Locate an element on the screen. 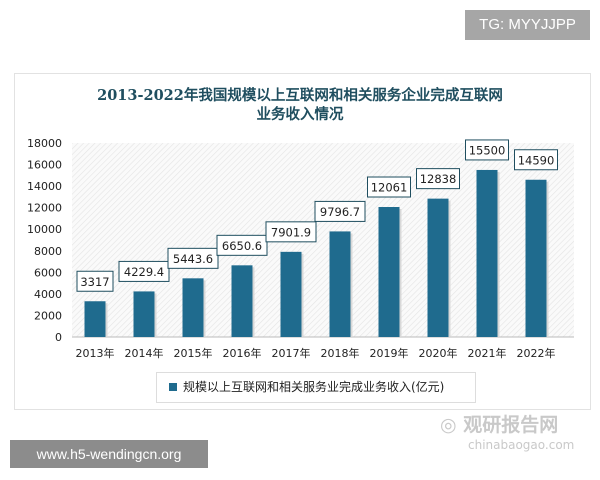  x-tick-label: 2014年 is located at coordinates (144, 353).